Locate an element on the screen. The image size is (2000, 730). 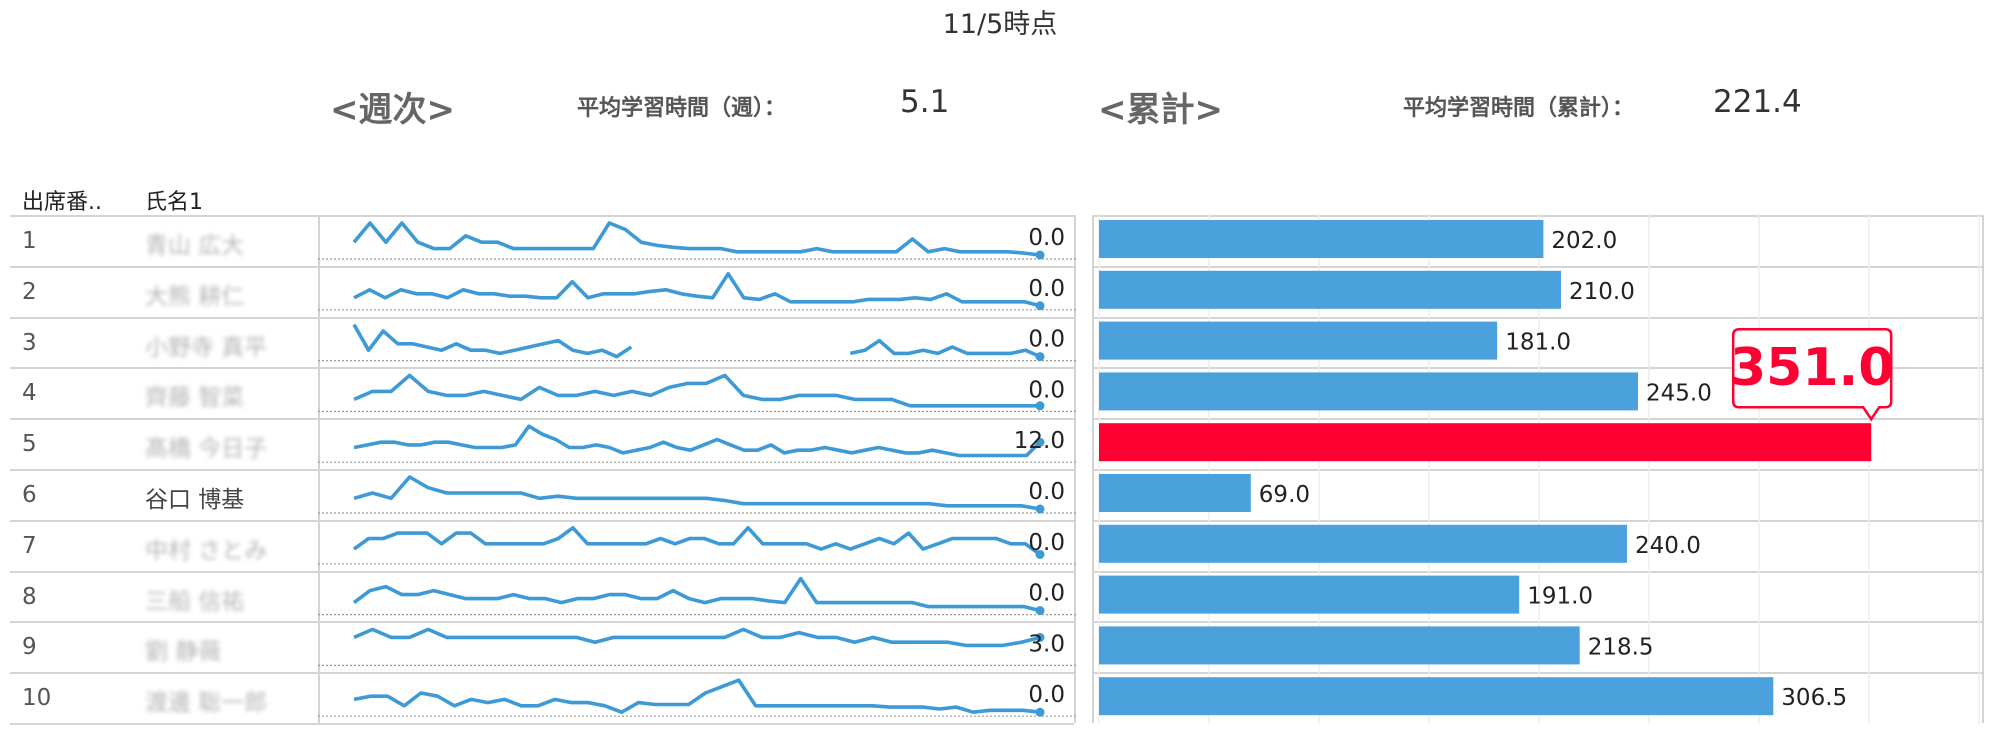
bar-value-label: 202.0 is located at coordinates (1584, 241).